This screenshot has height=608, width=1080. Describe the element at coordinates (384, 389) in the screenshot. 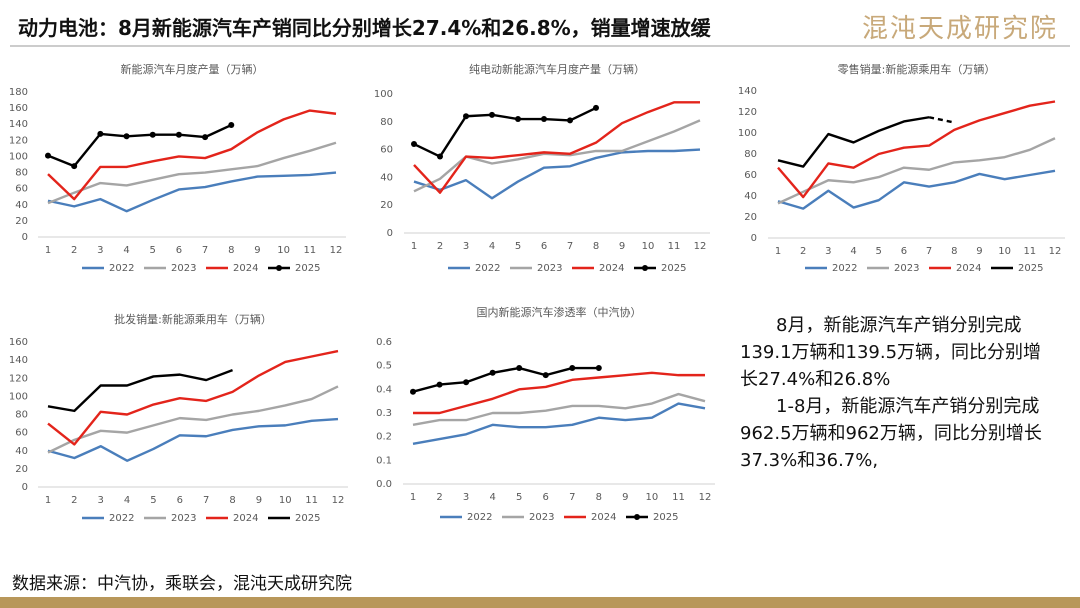

I see `y-tick-label: 0.4` at that location.